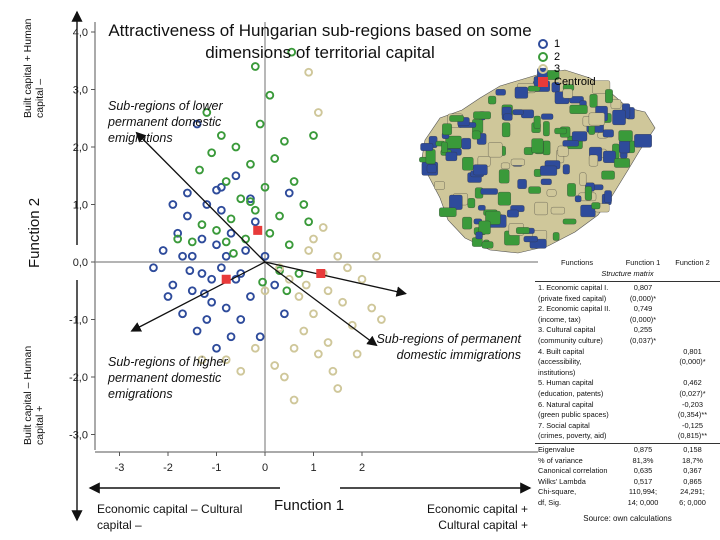  Describe the element at coordinates (78, 321) in the screenshot. I see `y-tick-label: -1,0` at that location.